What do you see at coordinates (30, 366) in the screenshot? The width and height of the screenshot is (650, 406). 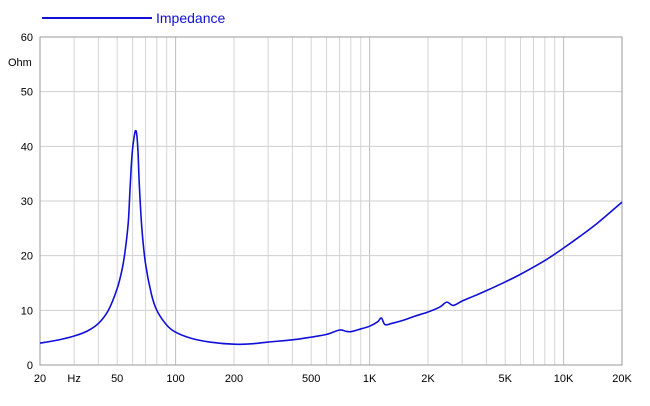 I see `y-tick-label: 0` at bounding box center [30, 366].